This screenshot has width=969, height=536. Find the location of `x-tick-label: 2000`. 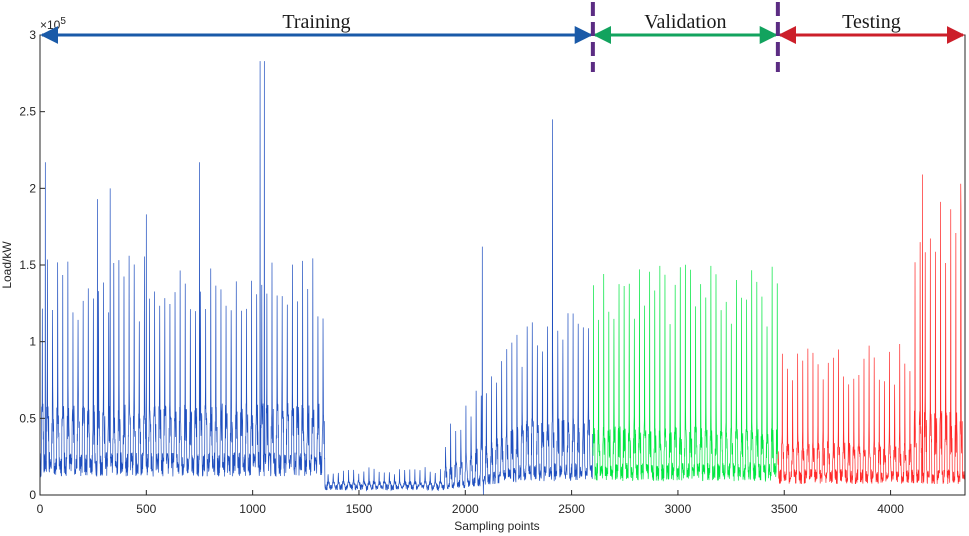

x-tick-label: 2000 is located at coordinates (465, 509).